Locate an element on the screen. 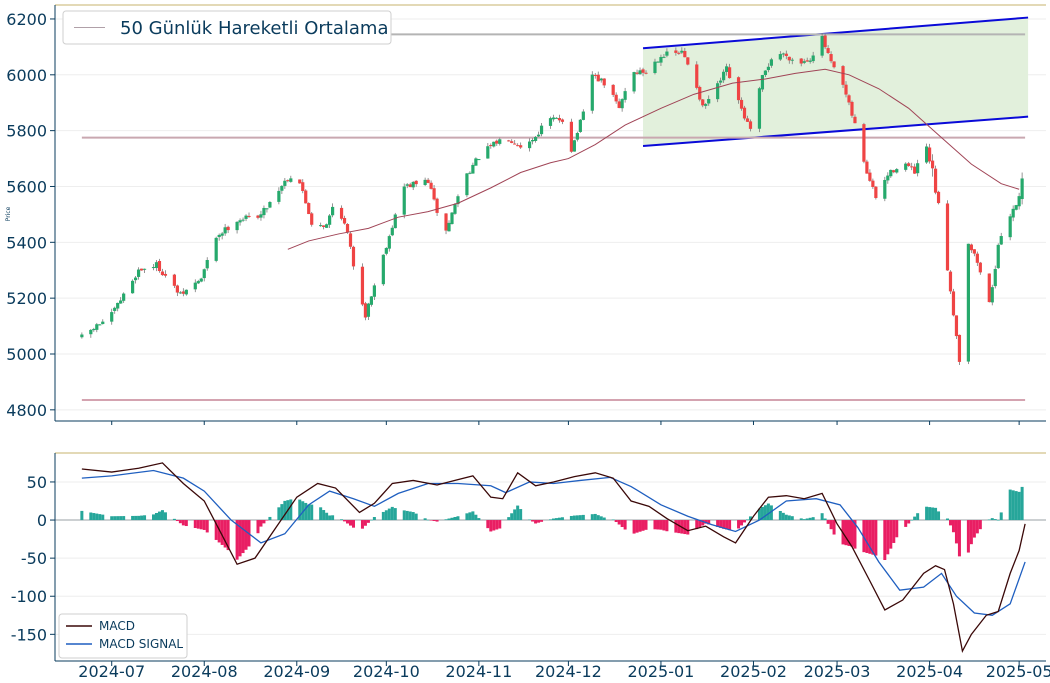 The width and height of the screenshot is (1050, 683). price-tick-label: 4800 is located at coordinates (26, 410).